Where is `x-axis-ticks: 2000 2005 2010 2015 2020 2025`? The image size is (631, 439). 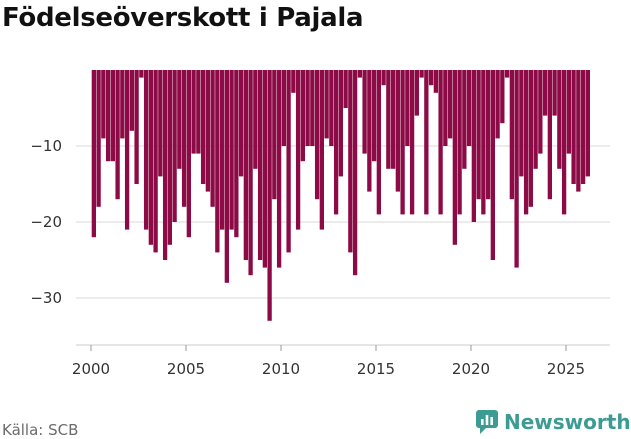 x-axis-ticks: 2000 2005 2010 2015 2020 2025 is located at coordinates (328, 361).